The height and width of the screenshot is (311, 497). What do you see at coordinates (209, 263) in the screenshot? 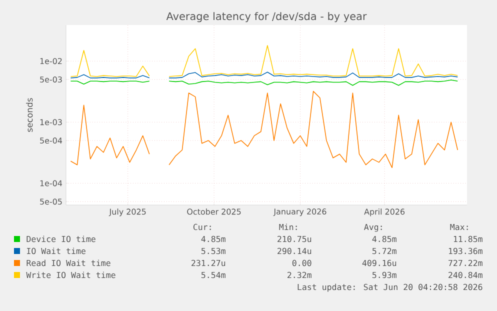
I see `text: 231.27u` at bounding box center [209, 263].